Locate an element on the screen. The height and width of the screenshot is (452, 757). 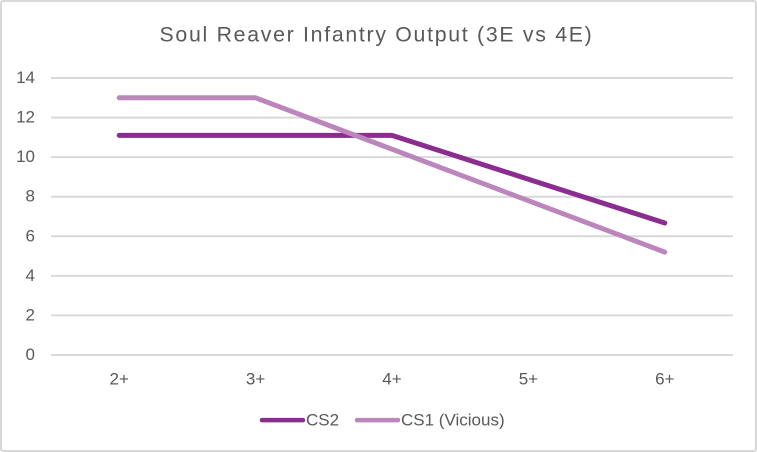
svg-text: 2 is located at coordinates (30, 314).